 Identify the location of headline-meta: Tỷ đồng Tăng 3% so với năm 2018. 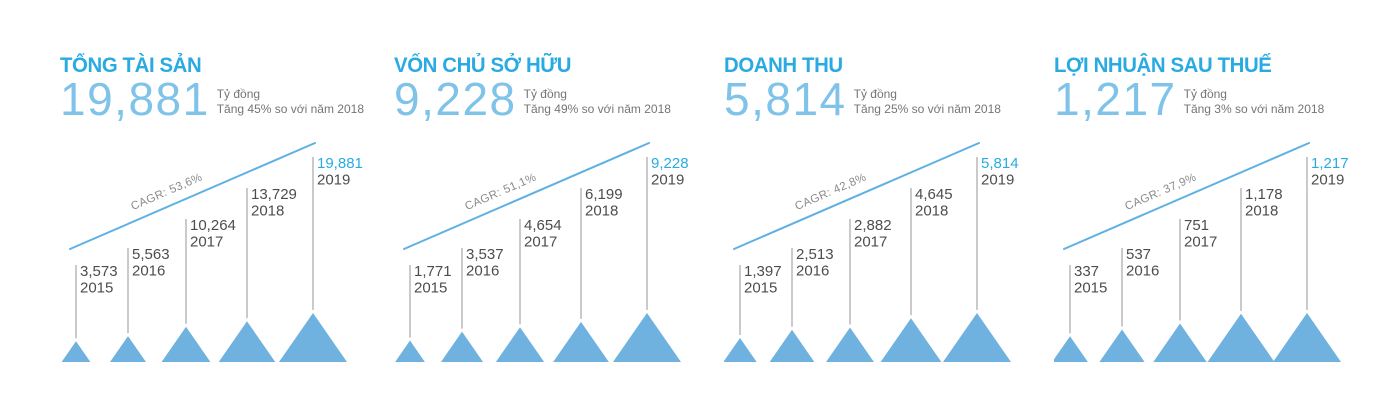
(1254, 103).